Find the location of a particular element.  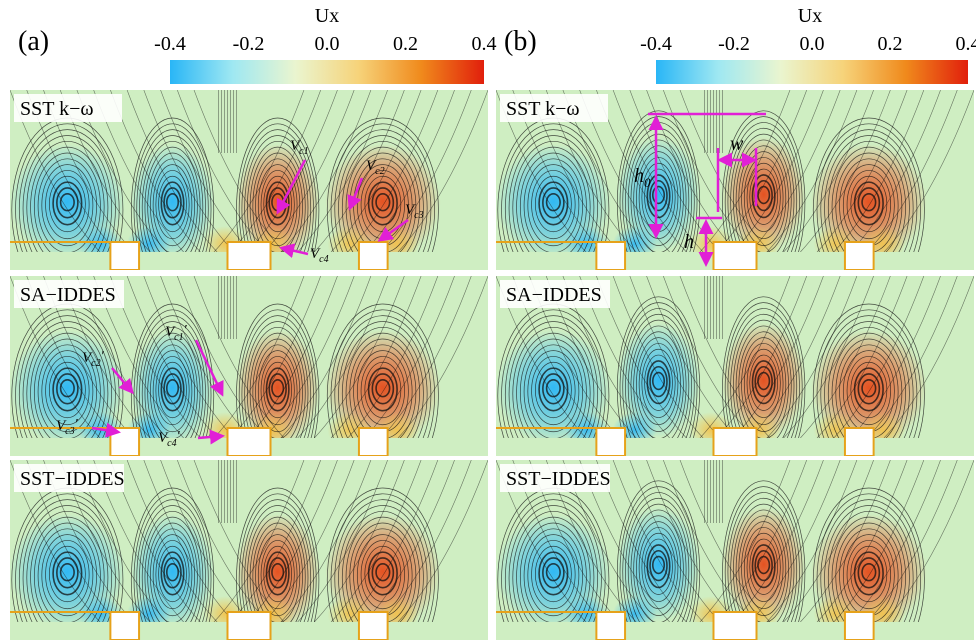

colorbar-a-title: Ux is located at coordinates (327, 16).